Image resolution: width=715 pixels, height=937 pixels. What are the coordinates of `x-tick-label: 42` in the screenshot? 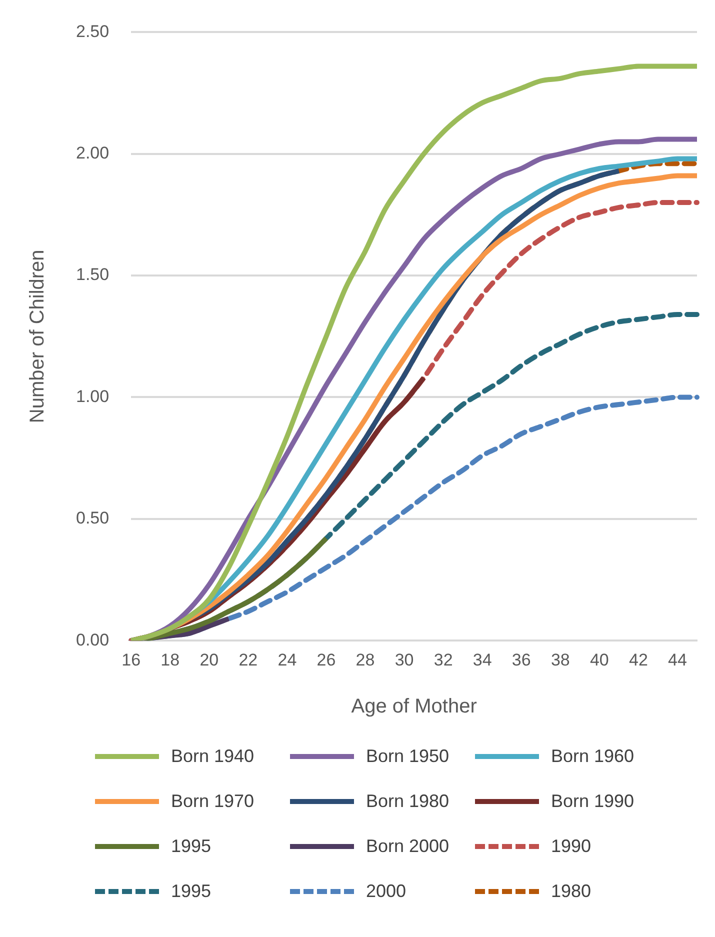 It's located at (638, 660).